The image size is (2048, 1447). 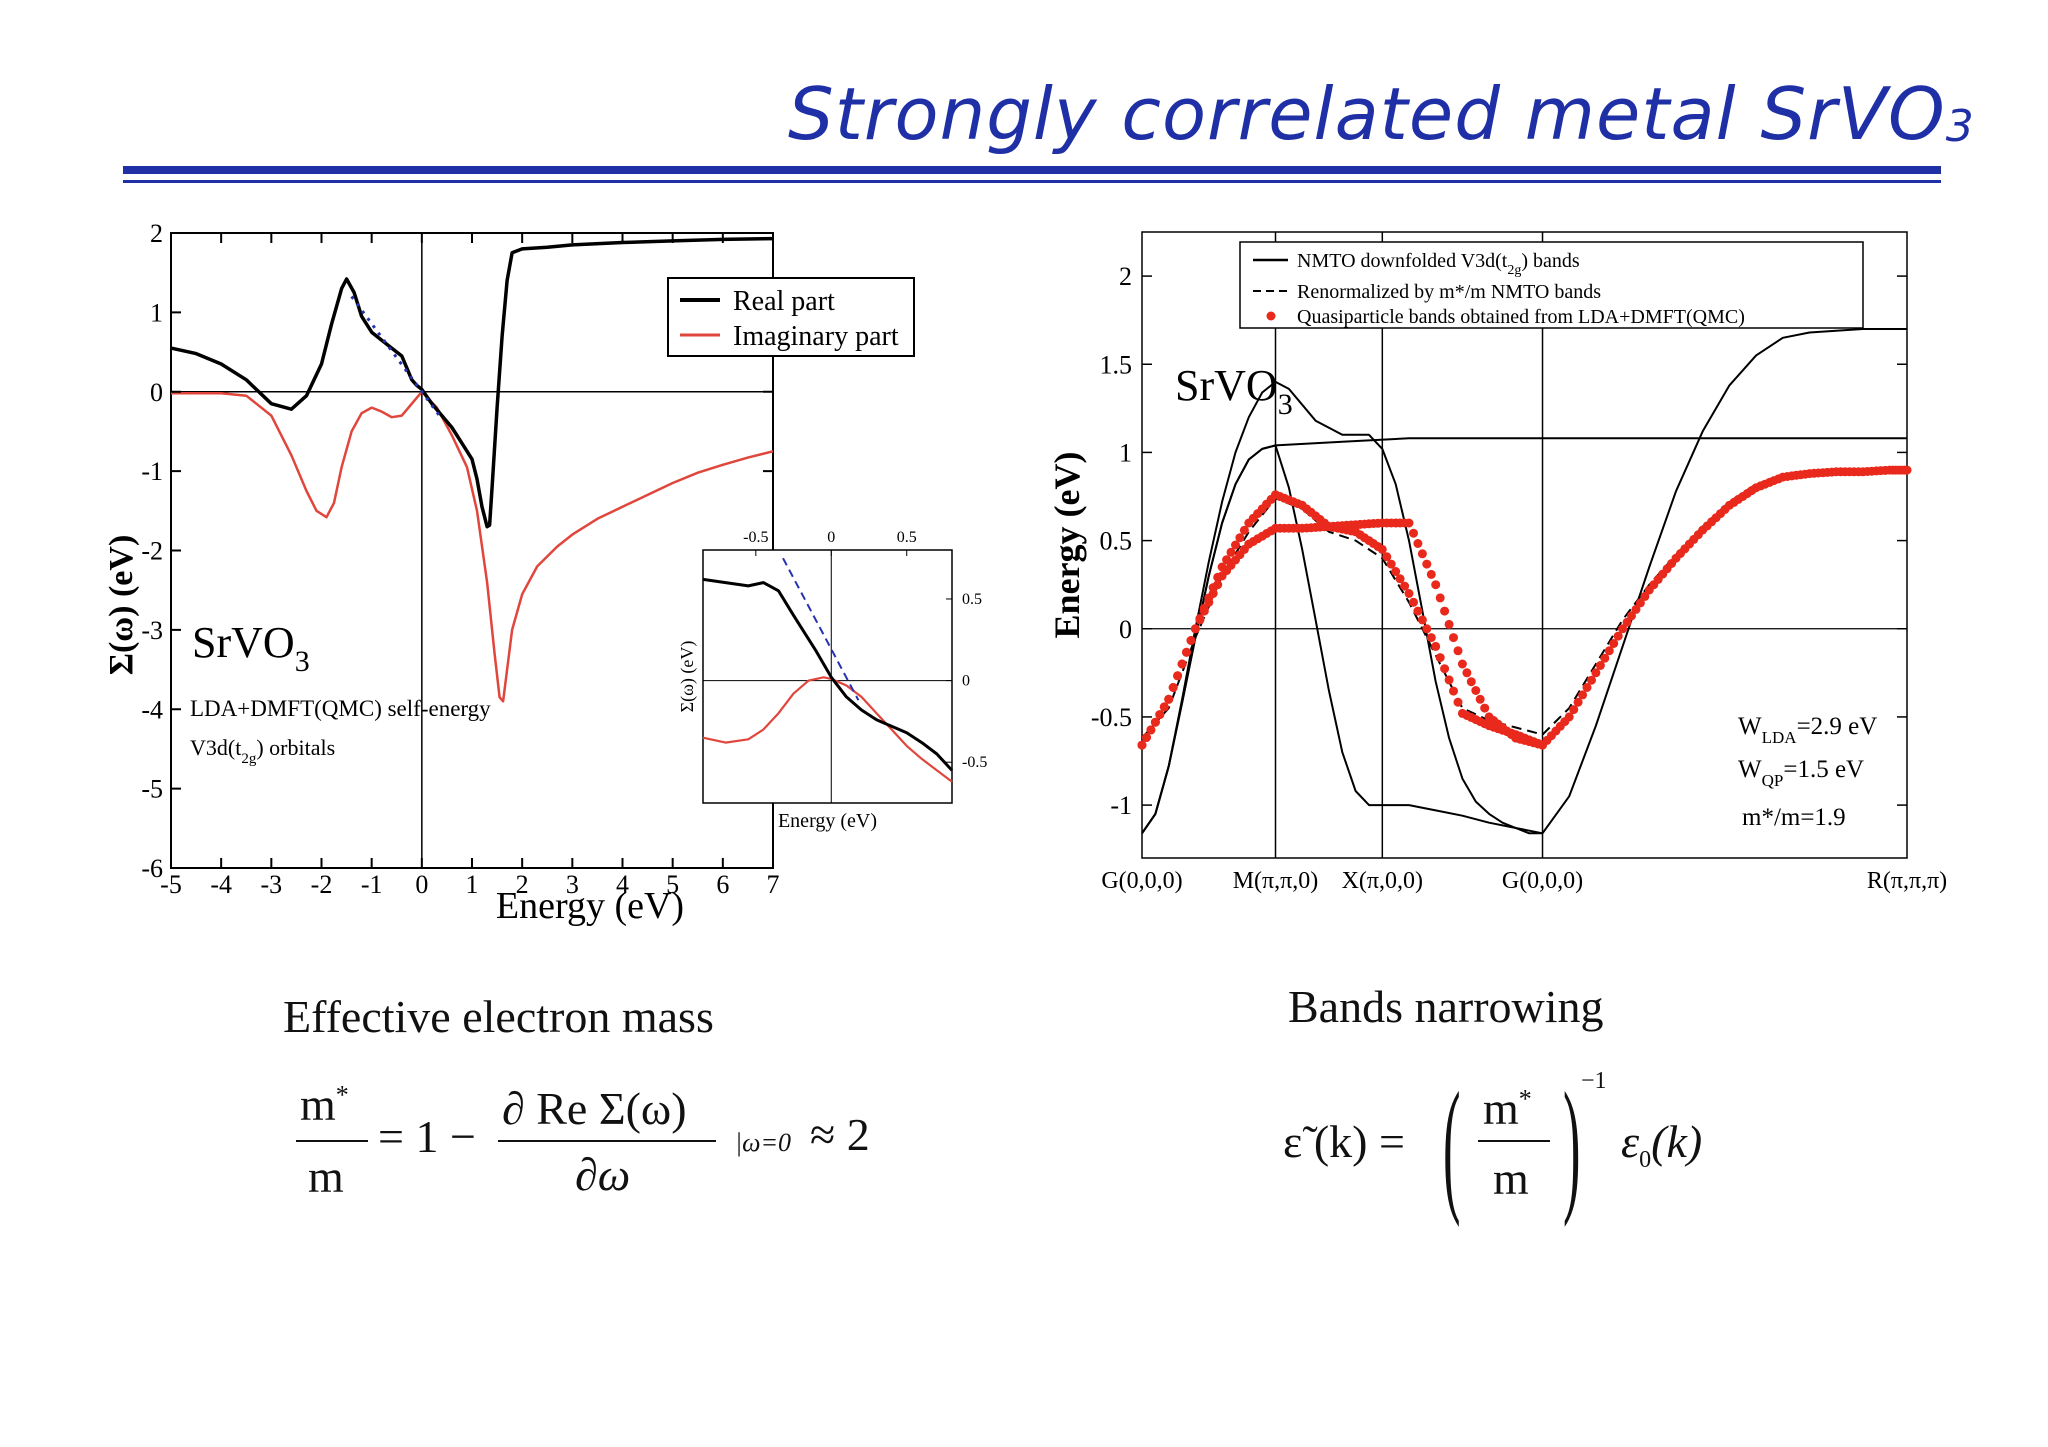 I want to click on inset-frame, so click(x=827, y=676).